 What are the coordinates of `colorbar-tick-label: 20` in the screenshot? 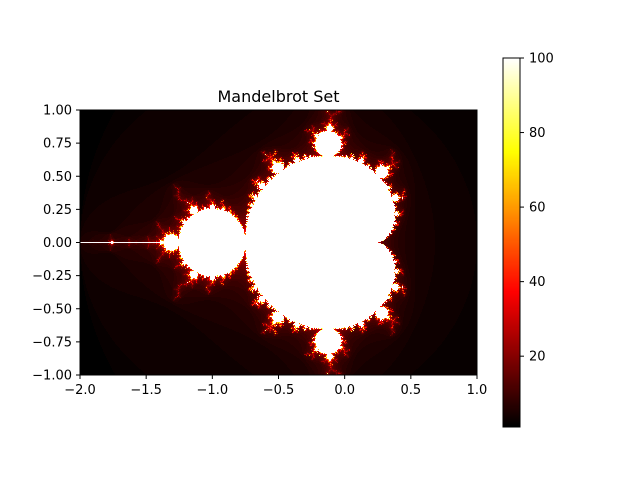 It's located at (537, 357).